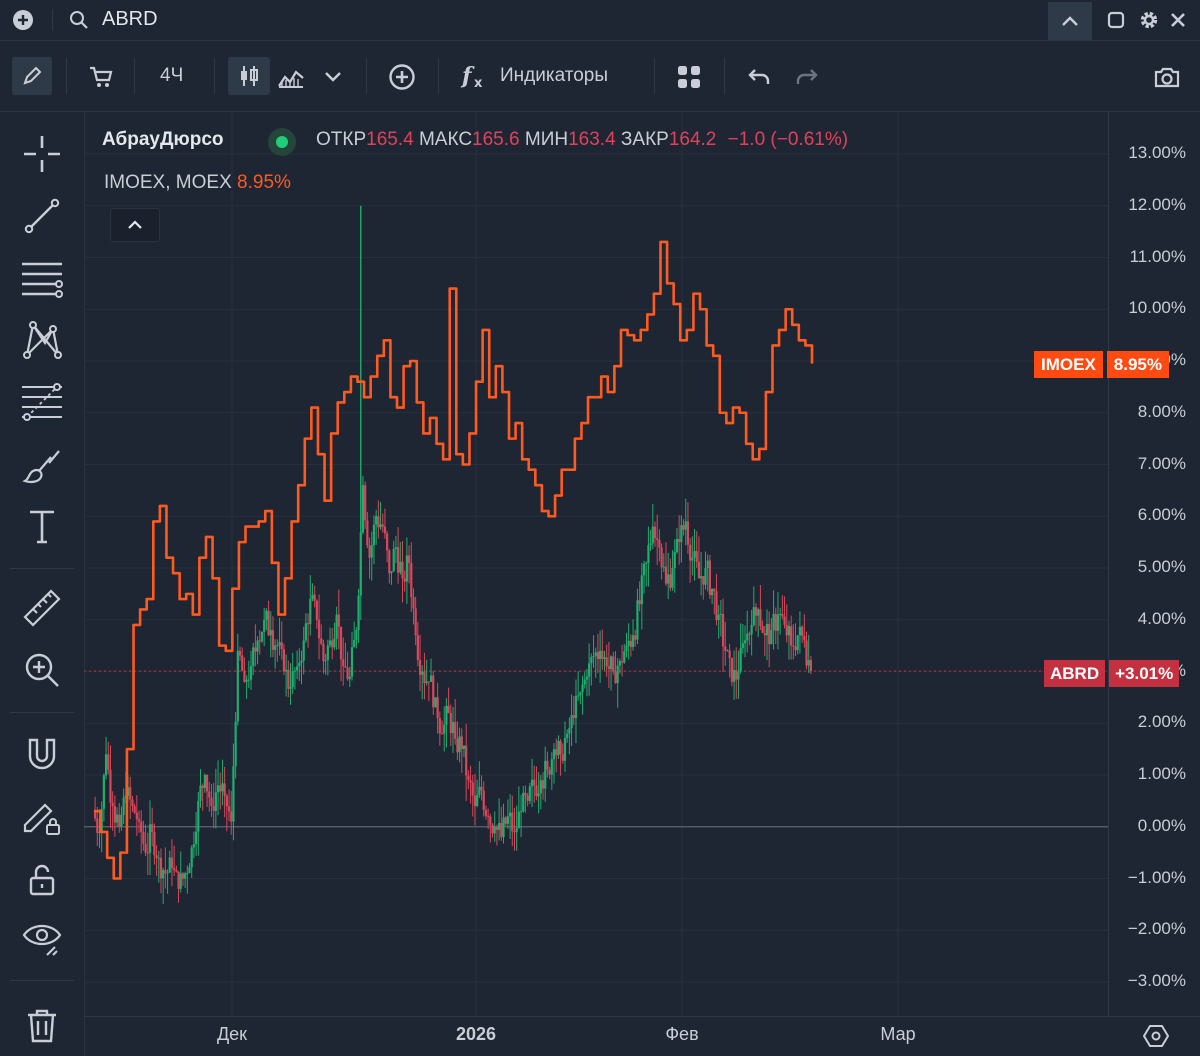 The height and width of the screenshot is (1056, 1200). I want to click on change-value: −1.0 (−0.61%), so click(788, 139).